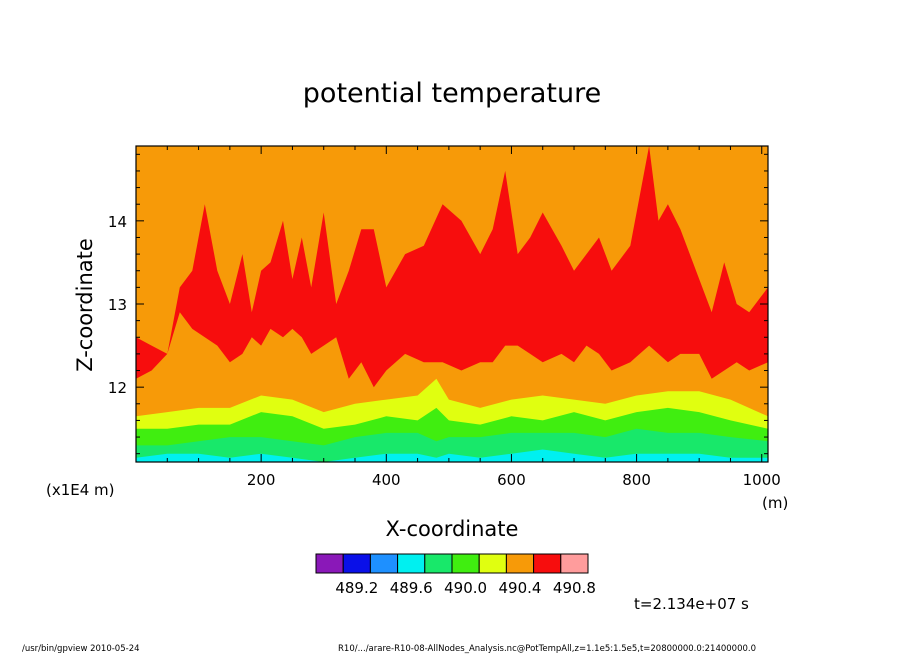 Image resolution: width=904 pixels, height=654 pixels. Describe the element at coordinates (452, 445) in the screenshot. I see `band-489.6-489.8` at that location.